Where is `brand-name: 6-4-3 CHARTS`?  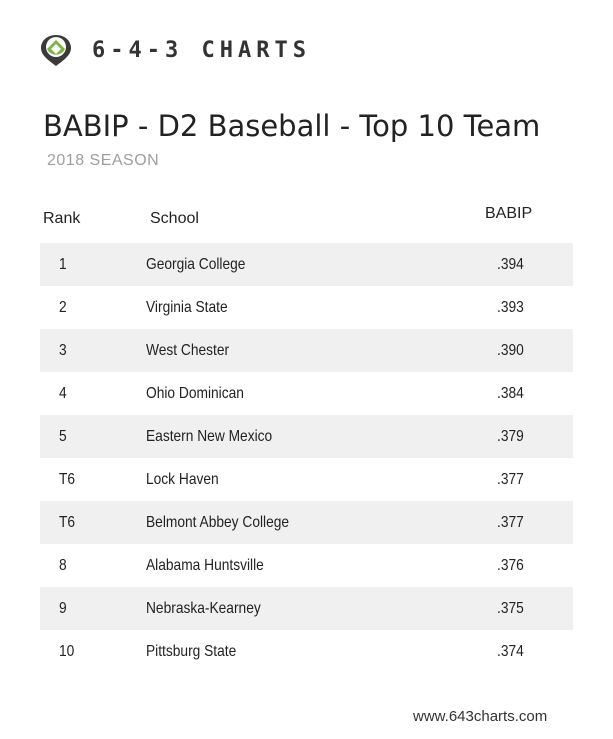 brand-name: 6-4-3 CHARTS is located at coordinates (201, 50).